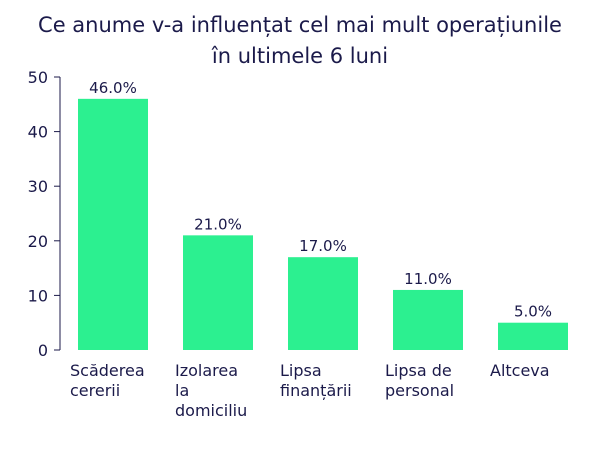 The image size is (600, 450). I want to click on bar-data-label: 46.0%, so click(113, 88).